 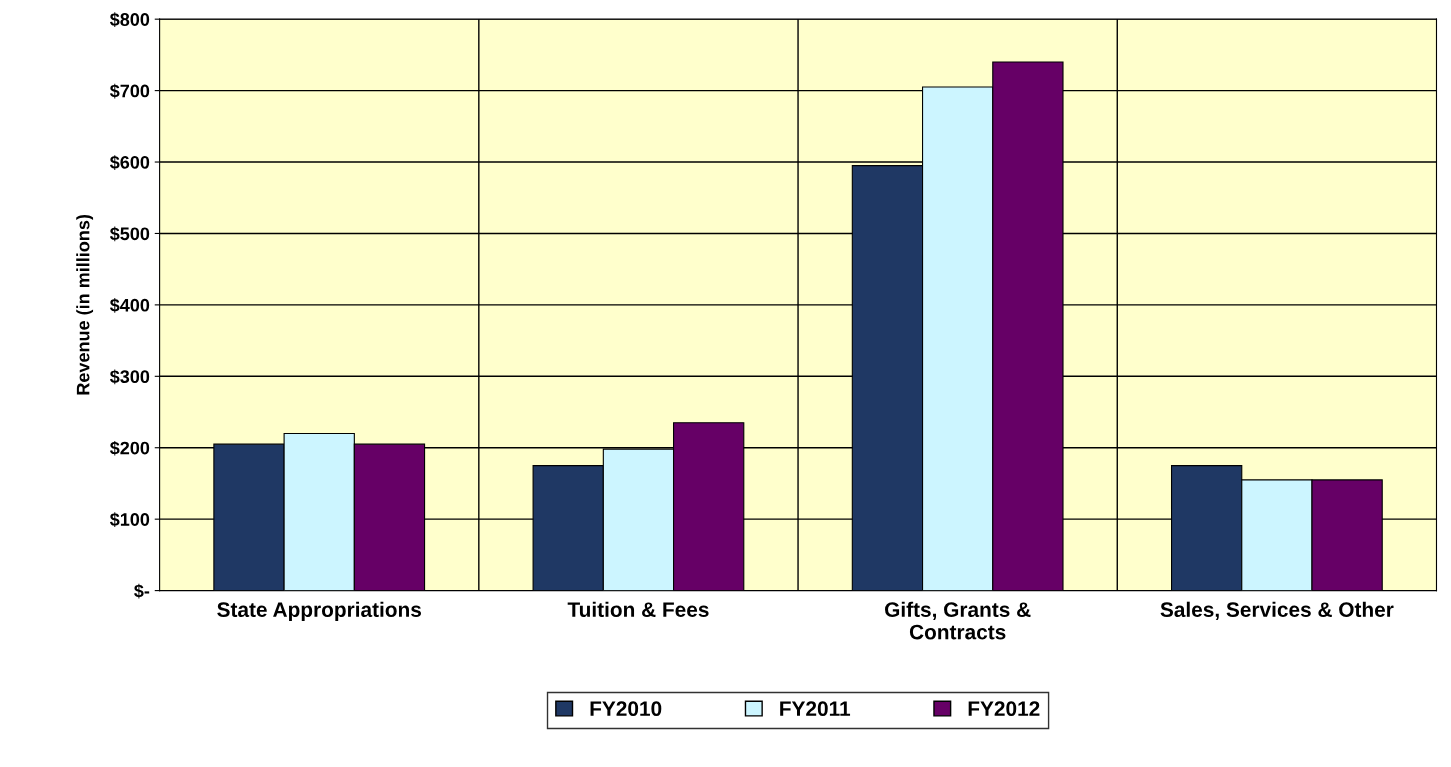 What do you see at coordinates (129, 20) in the screenshot?
I see `y-tick-label: $800` at bounding box center [129, 20].